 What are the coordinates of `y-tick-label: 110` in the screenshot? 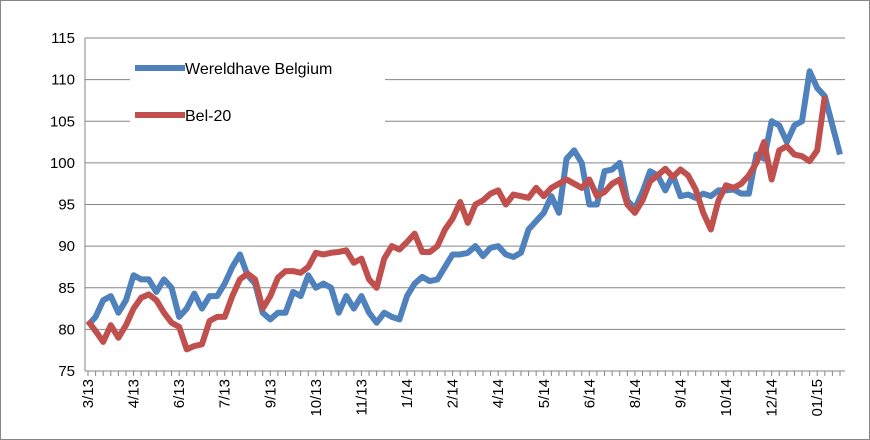 It's located at (63, 80).